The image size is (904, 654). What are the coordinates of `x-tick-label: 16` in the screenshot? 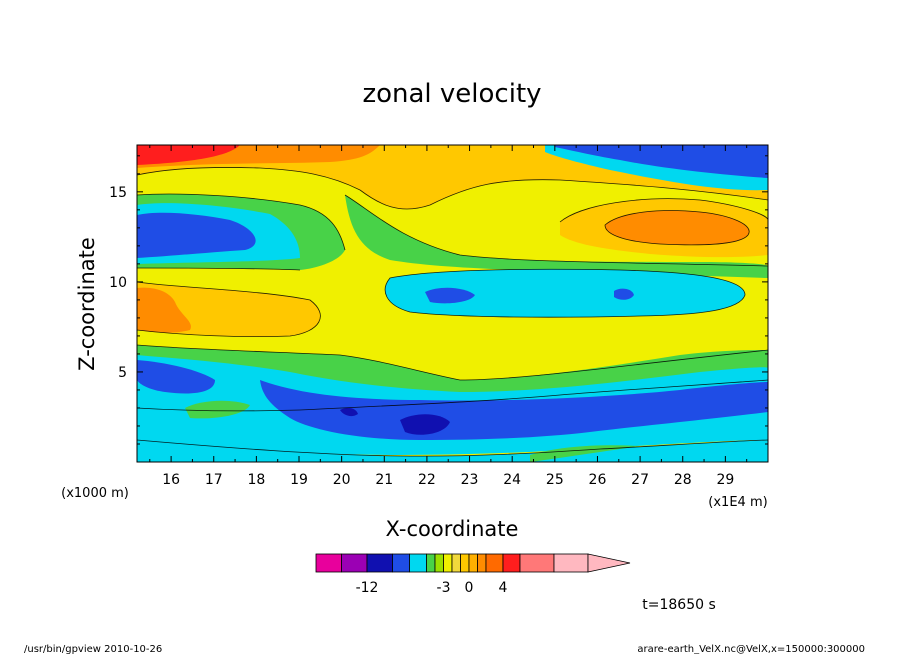 It's located at (171, 480).